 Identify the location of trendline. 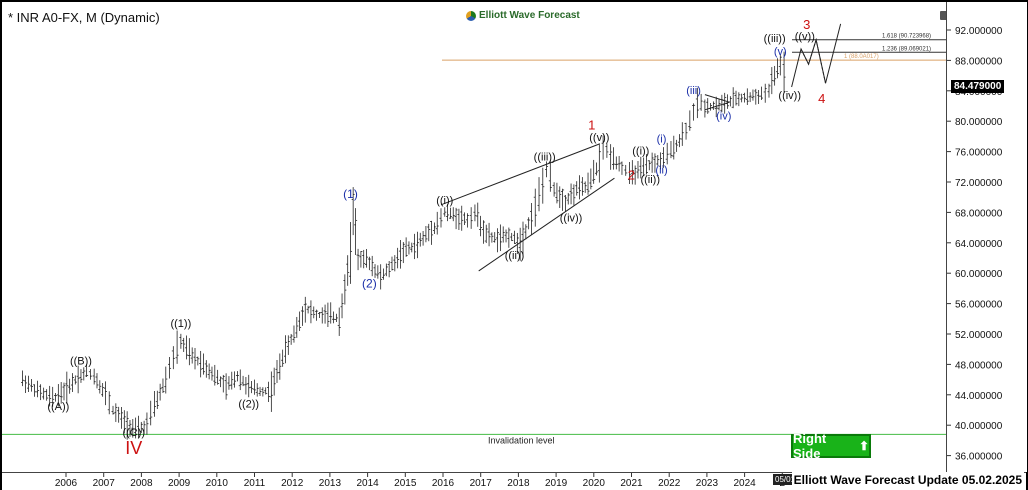
(520, 174).